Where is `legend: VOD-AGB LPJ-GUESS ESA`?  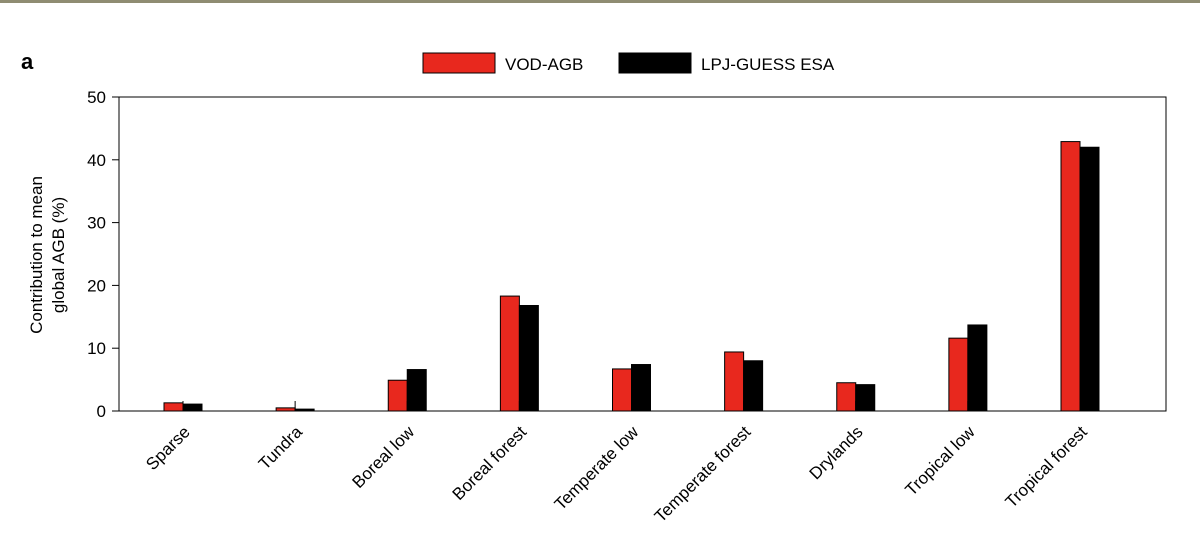
legend: VOD-AGB LPJ-GUESS ESA is located at coordinates (628, 63).